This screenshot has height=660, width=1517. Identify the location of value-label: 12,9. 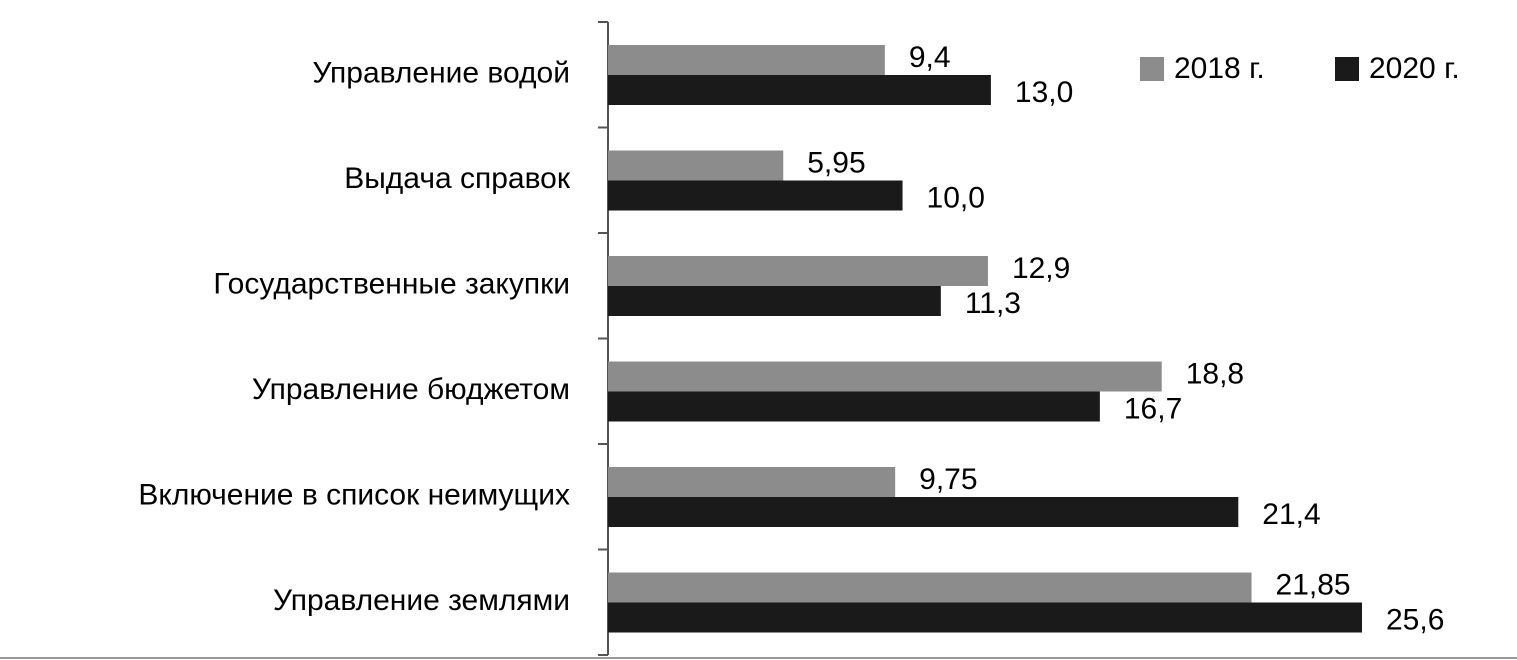
(1041, 268).